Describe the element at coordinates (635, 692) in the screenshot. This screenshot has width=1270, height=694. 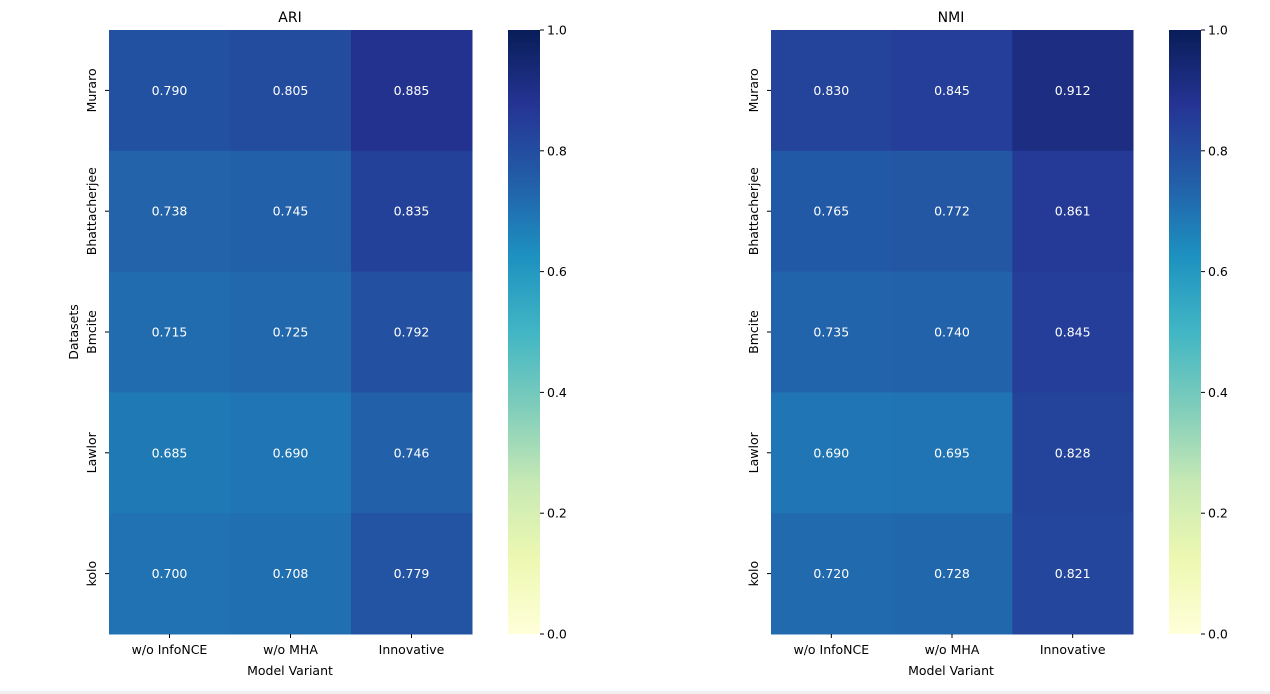
I see `bottom-border` at that location.